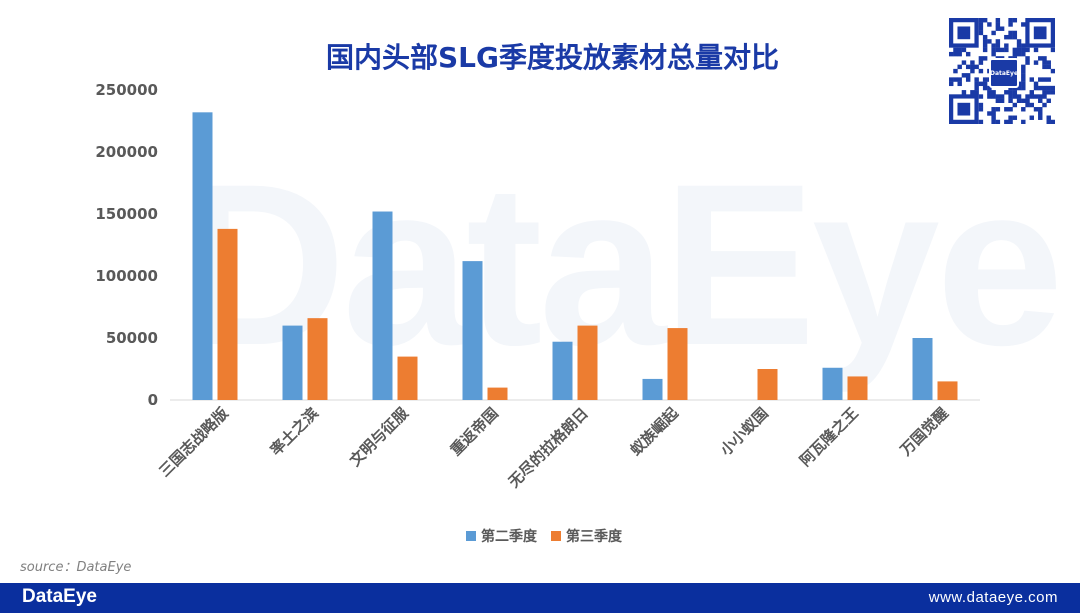  What do you see at coordinates (126, 214) in the screenshot?
I see `y-tick-label: 150000` at bounding box center [126, 214].